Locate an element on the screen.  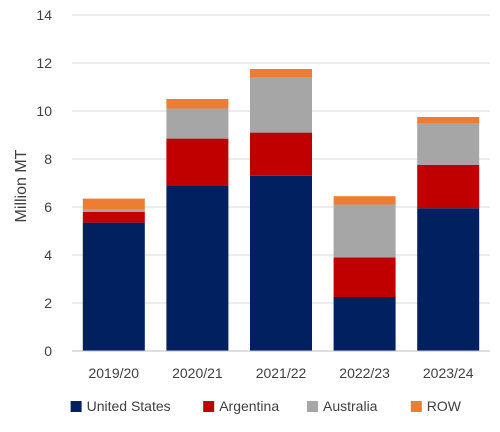
legend-label: Argentina is located at coordinates (249, 406).